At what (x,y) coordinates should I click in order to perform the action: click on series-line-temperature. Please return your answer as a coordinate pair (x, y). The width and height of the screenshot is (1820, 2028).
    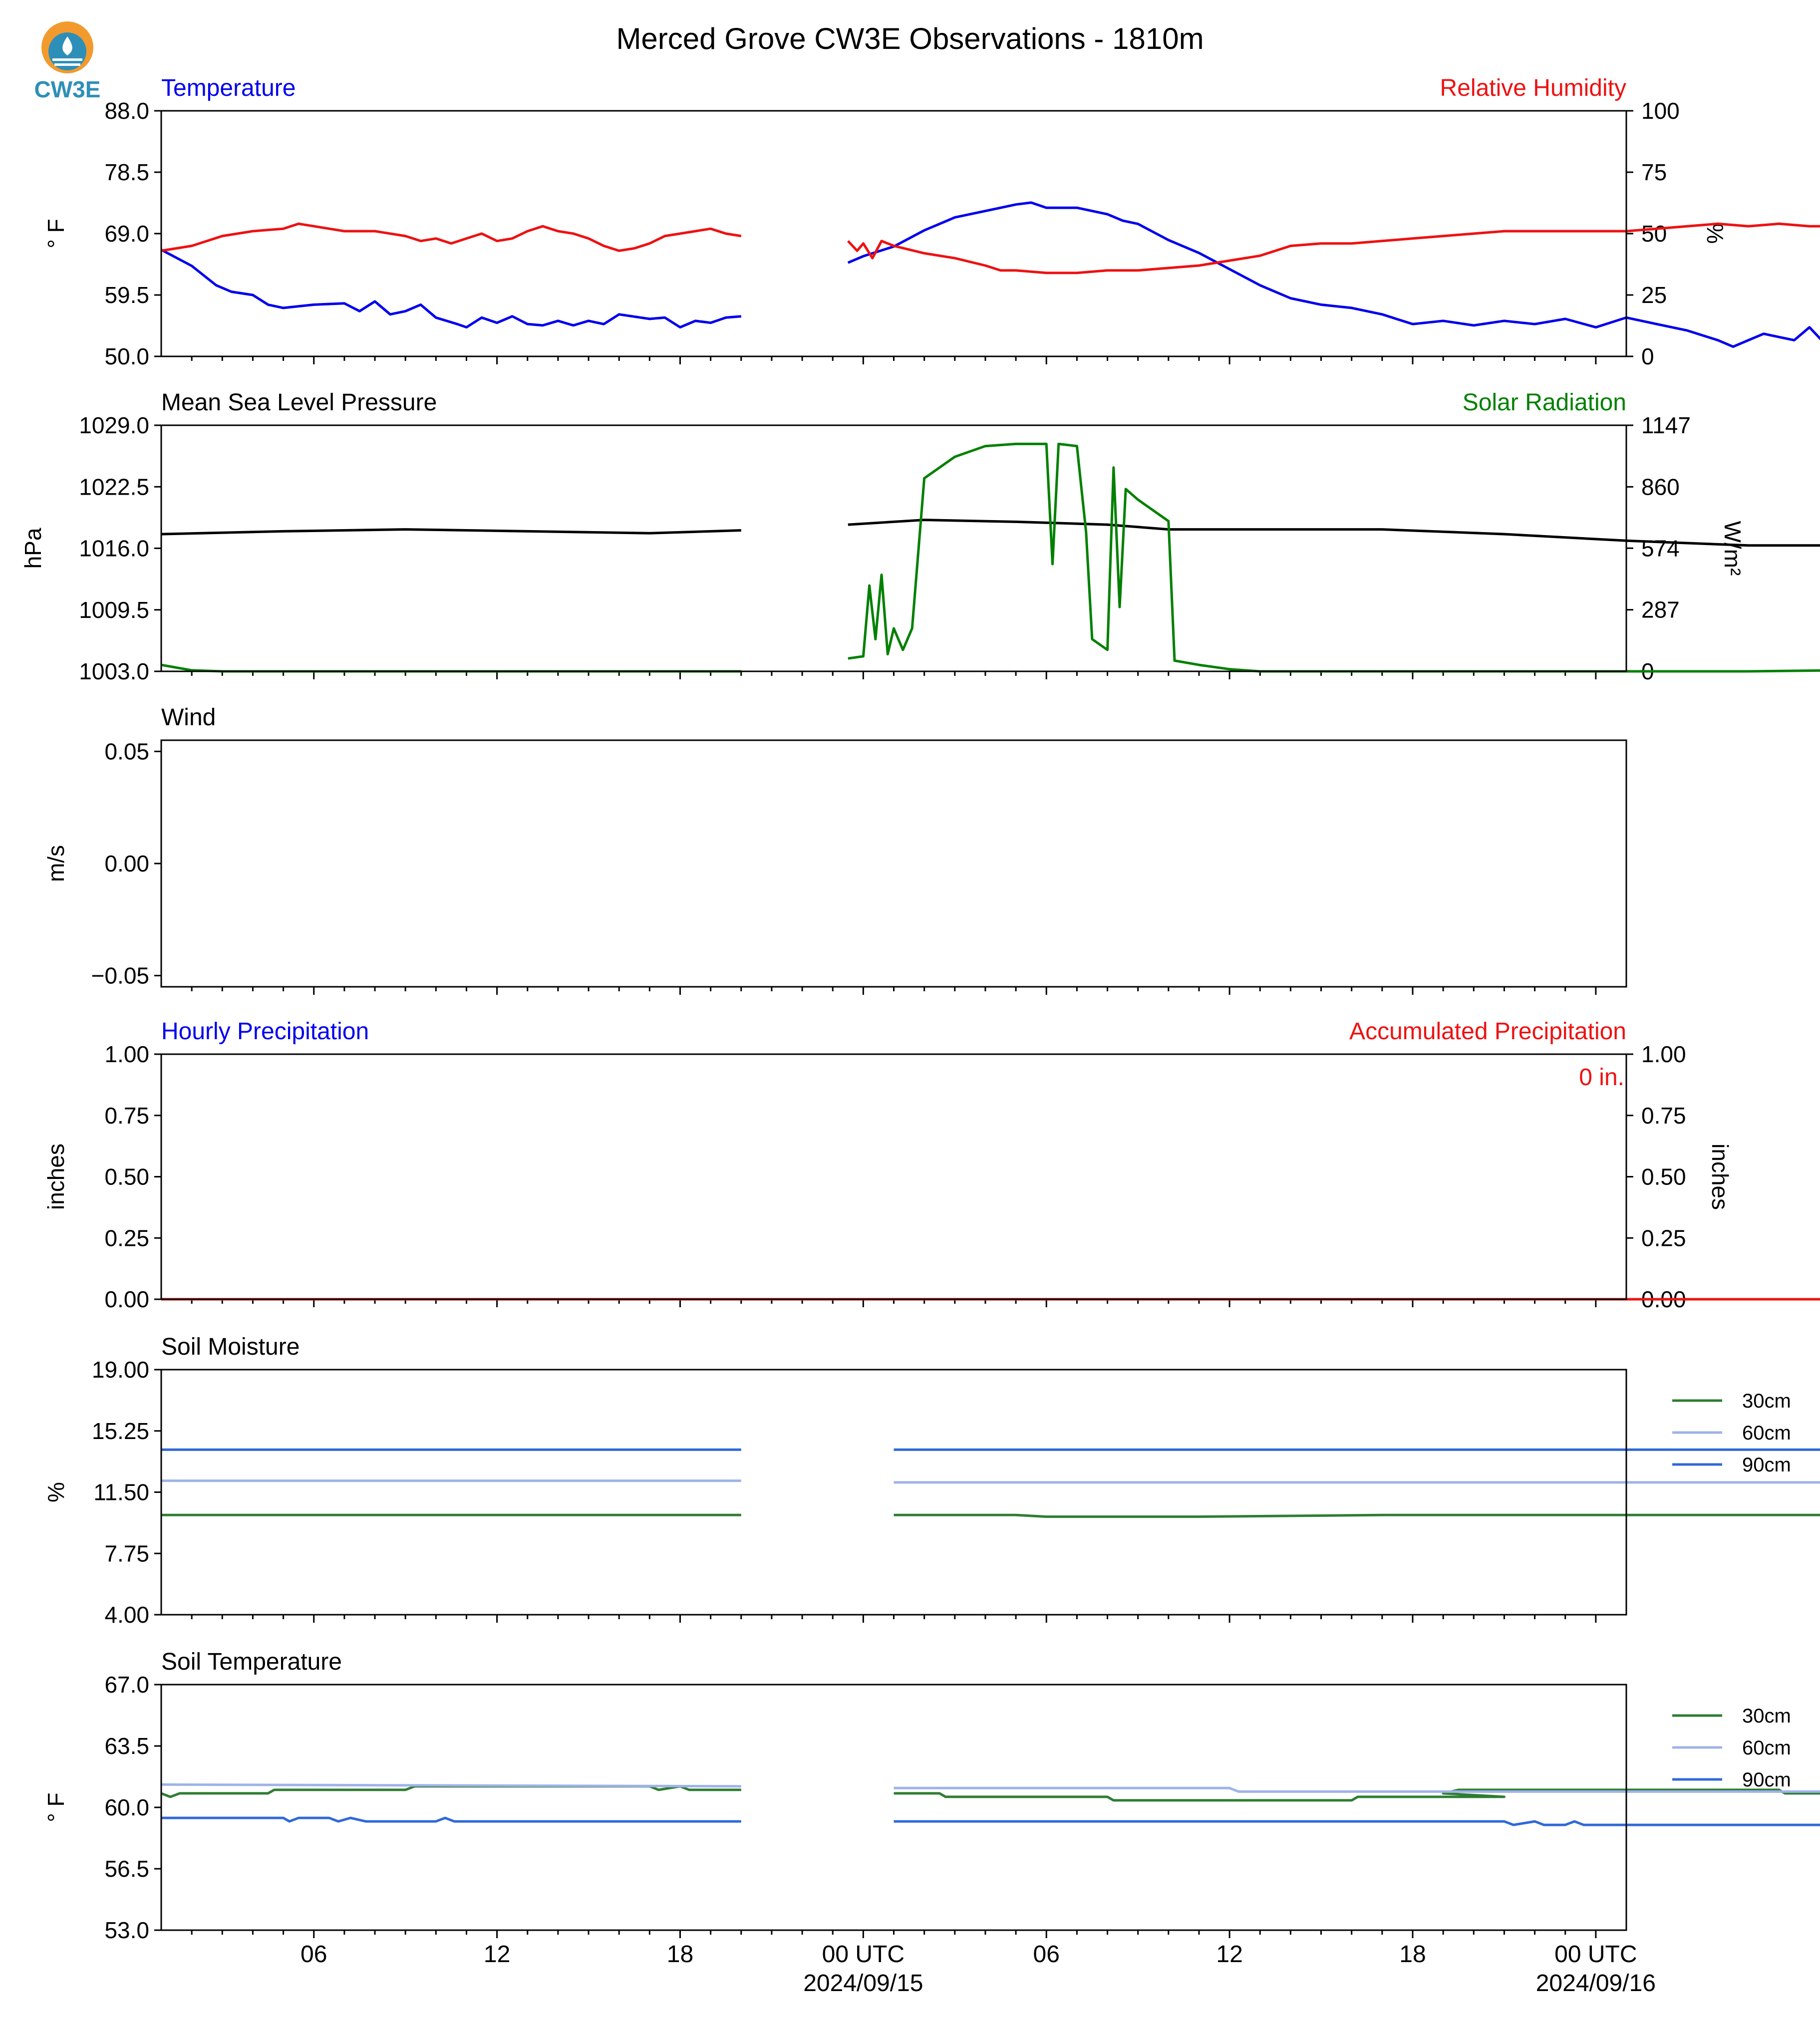
    Looking at the image, I should click on (1333, 274).